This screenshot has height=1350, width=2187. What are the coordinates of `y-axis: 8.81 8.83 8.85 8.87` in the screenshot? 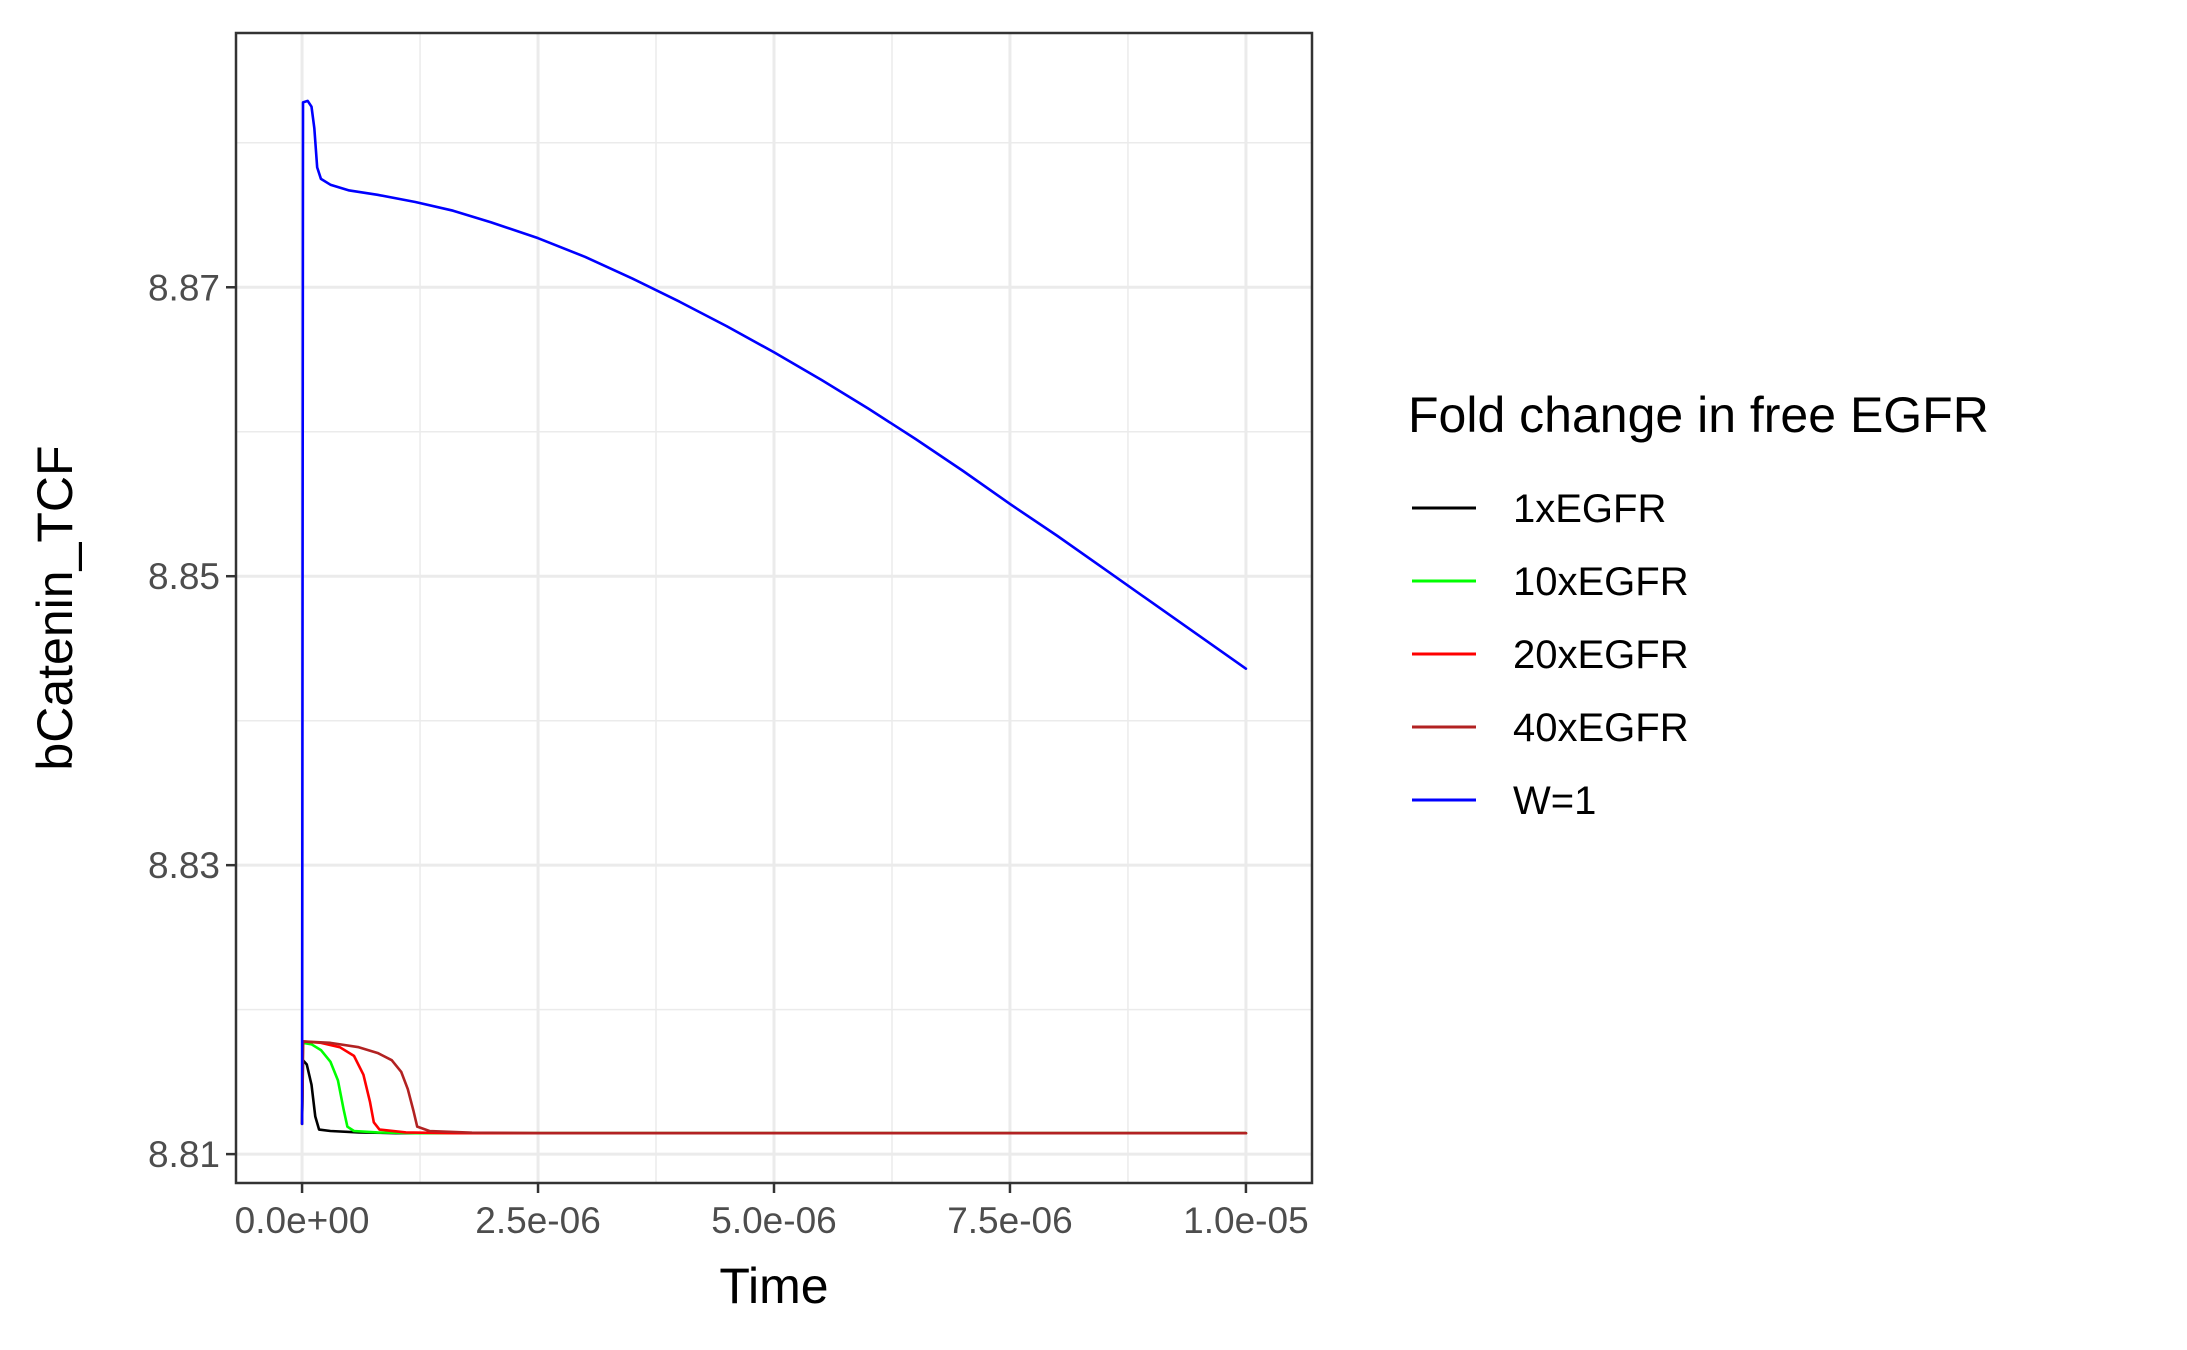 It's located at (192, 721).